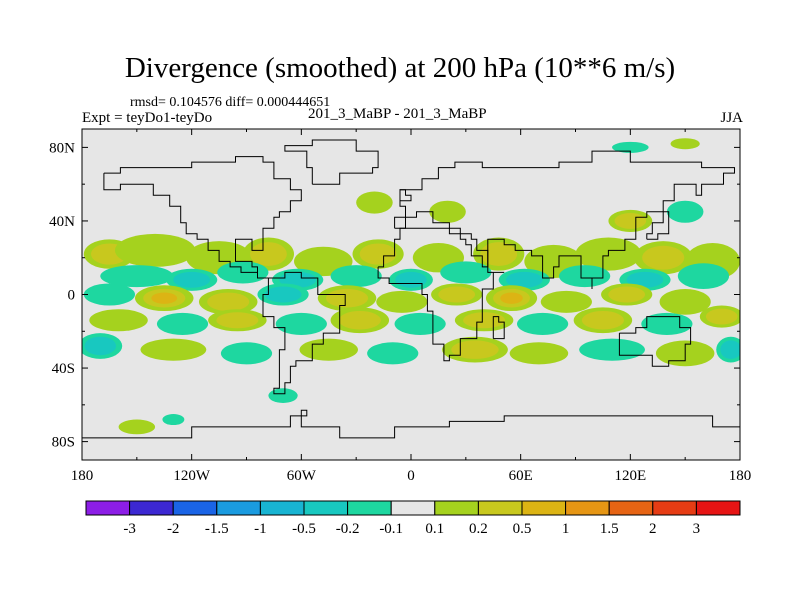  What do you see at coordinates (260, 529) in the screenshot?
I see `colorbar-label-3: -1` at bounding box center [260, 529].